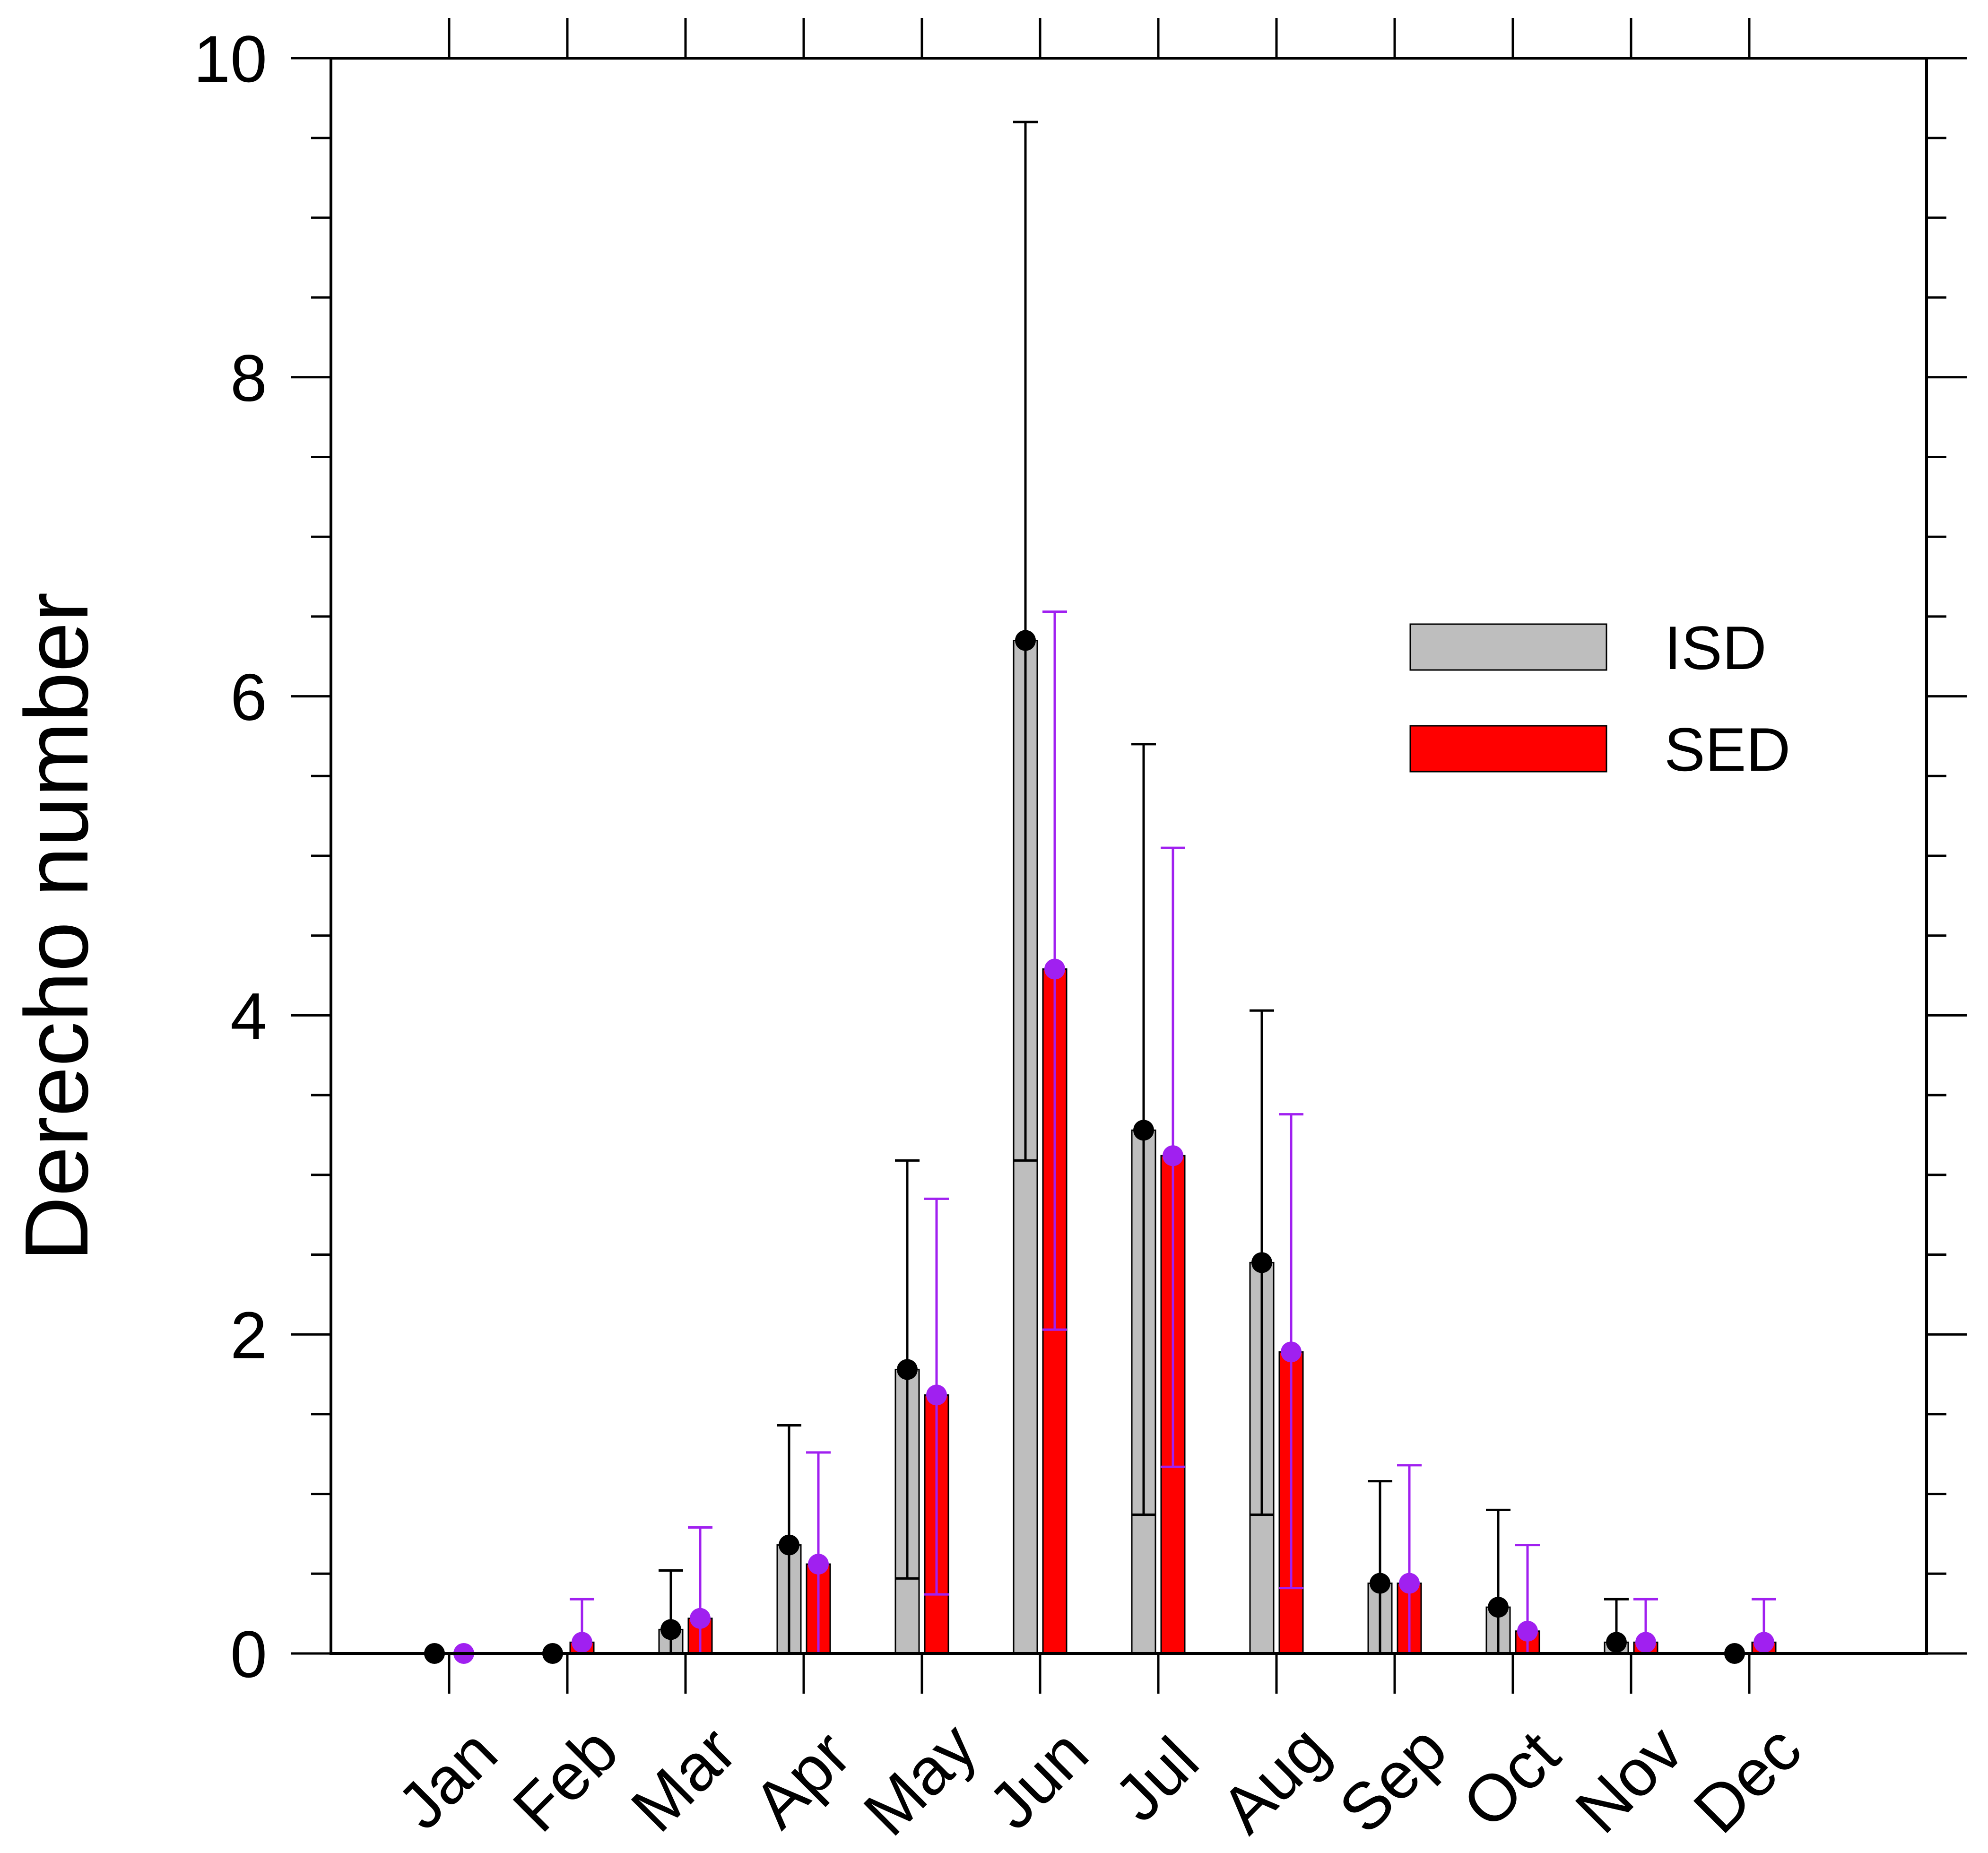 The image size is (1988, 1853). Describe the element at coordinates (1508, 749) in the screenshot. I see `legend-swatch-sed` at that location.